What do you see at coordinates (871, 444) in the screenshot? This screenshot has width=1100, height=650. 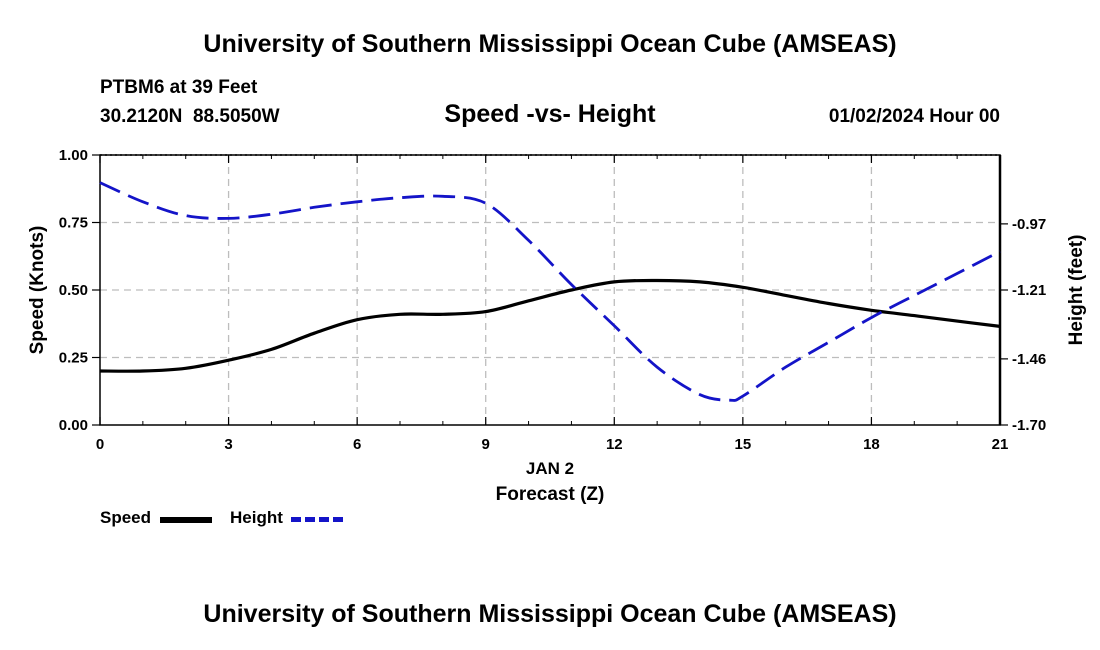 I see `x-tick-label: 18` at bounding box center [871, 444].